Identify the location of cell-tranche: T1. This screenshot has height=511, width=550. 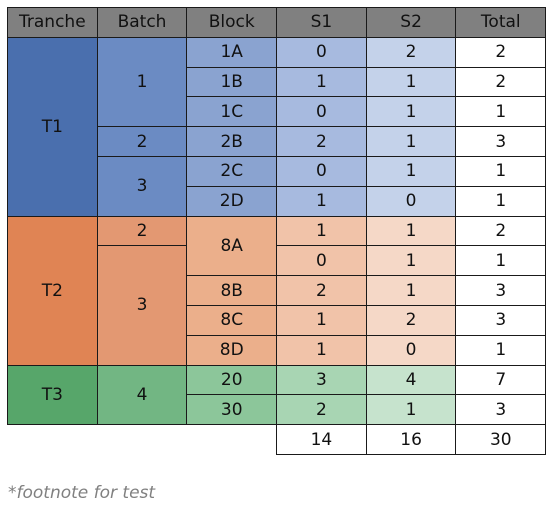
(53, 126).